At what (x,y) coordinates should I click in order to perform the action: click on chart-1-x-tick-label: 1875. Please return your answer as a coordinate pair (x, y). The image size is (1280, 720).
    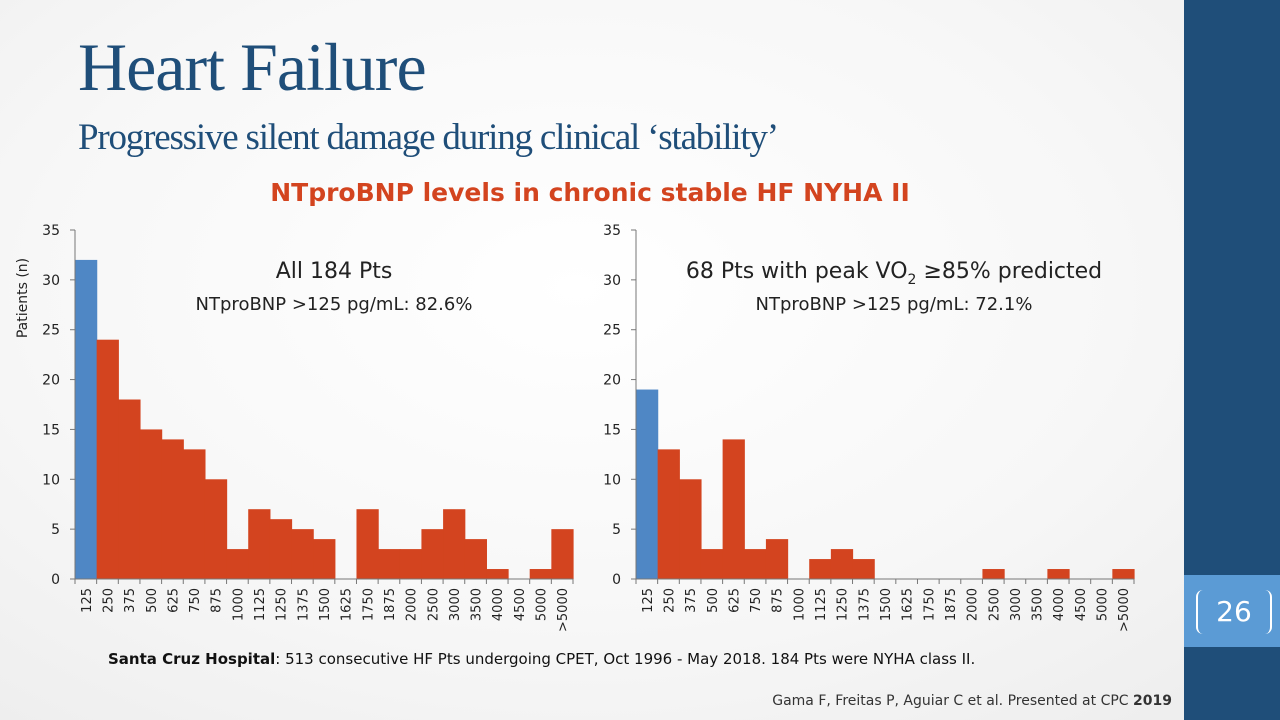
    Looking at the image, I should click on (390, 604).